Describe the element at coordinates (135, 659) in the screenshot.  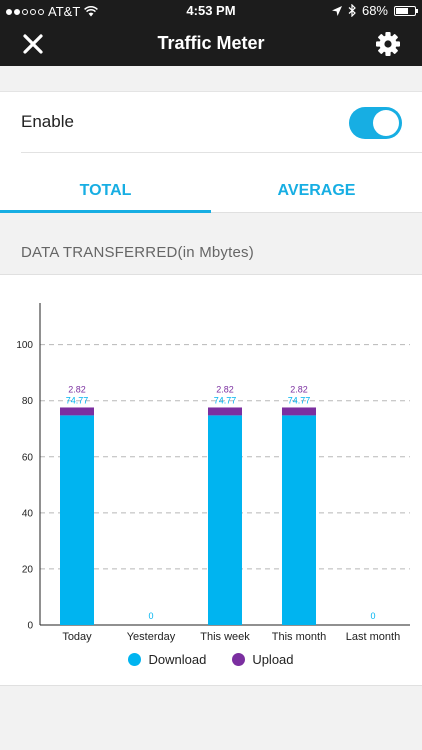
I see `download-swatch` at that location.